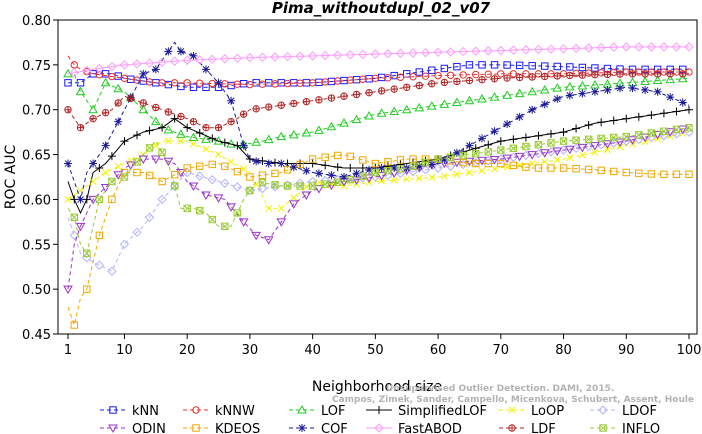 This screenshot has height=434, width=702. I want to click on legend-item-fastabod: FastABOD, so click(414, 428).